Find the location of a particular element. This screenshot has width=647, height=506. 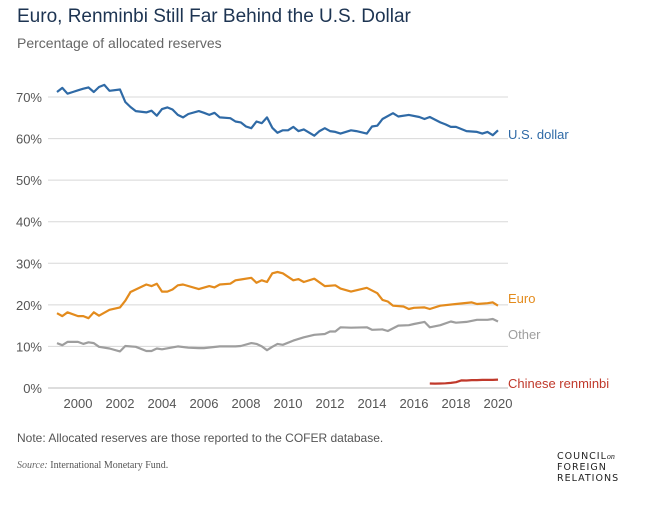

series-label-u-s-dollar: U.S. dollar is located at coordinates (538, 134).